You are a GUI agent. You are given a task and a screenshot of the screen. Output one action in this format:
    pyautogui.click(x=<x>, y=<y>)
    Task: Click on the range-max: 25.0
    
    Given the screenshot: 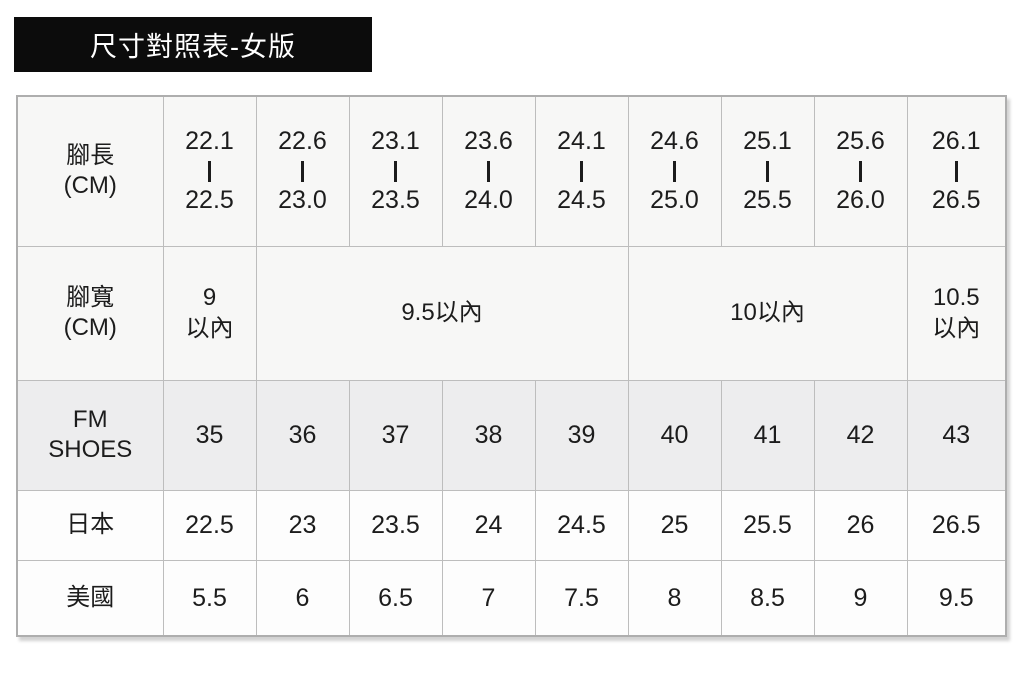 What is the action you would take?
    pyautogui.click(x=674, y=199)
    